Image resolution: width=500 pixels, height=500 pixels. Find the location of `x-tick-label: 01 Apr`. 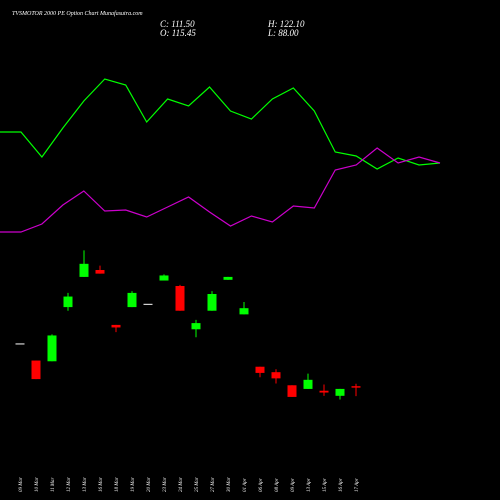

x-tick-label: 01 Apr is located at coordinates (245, 485).